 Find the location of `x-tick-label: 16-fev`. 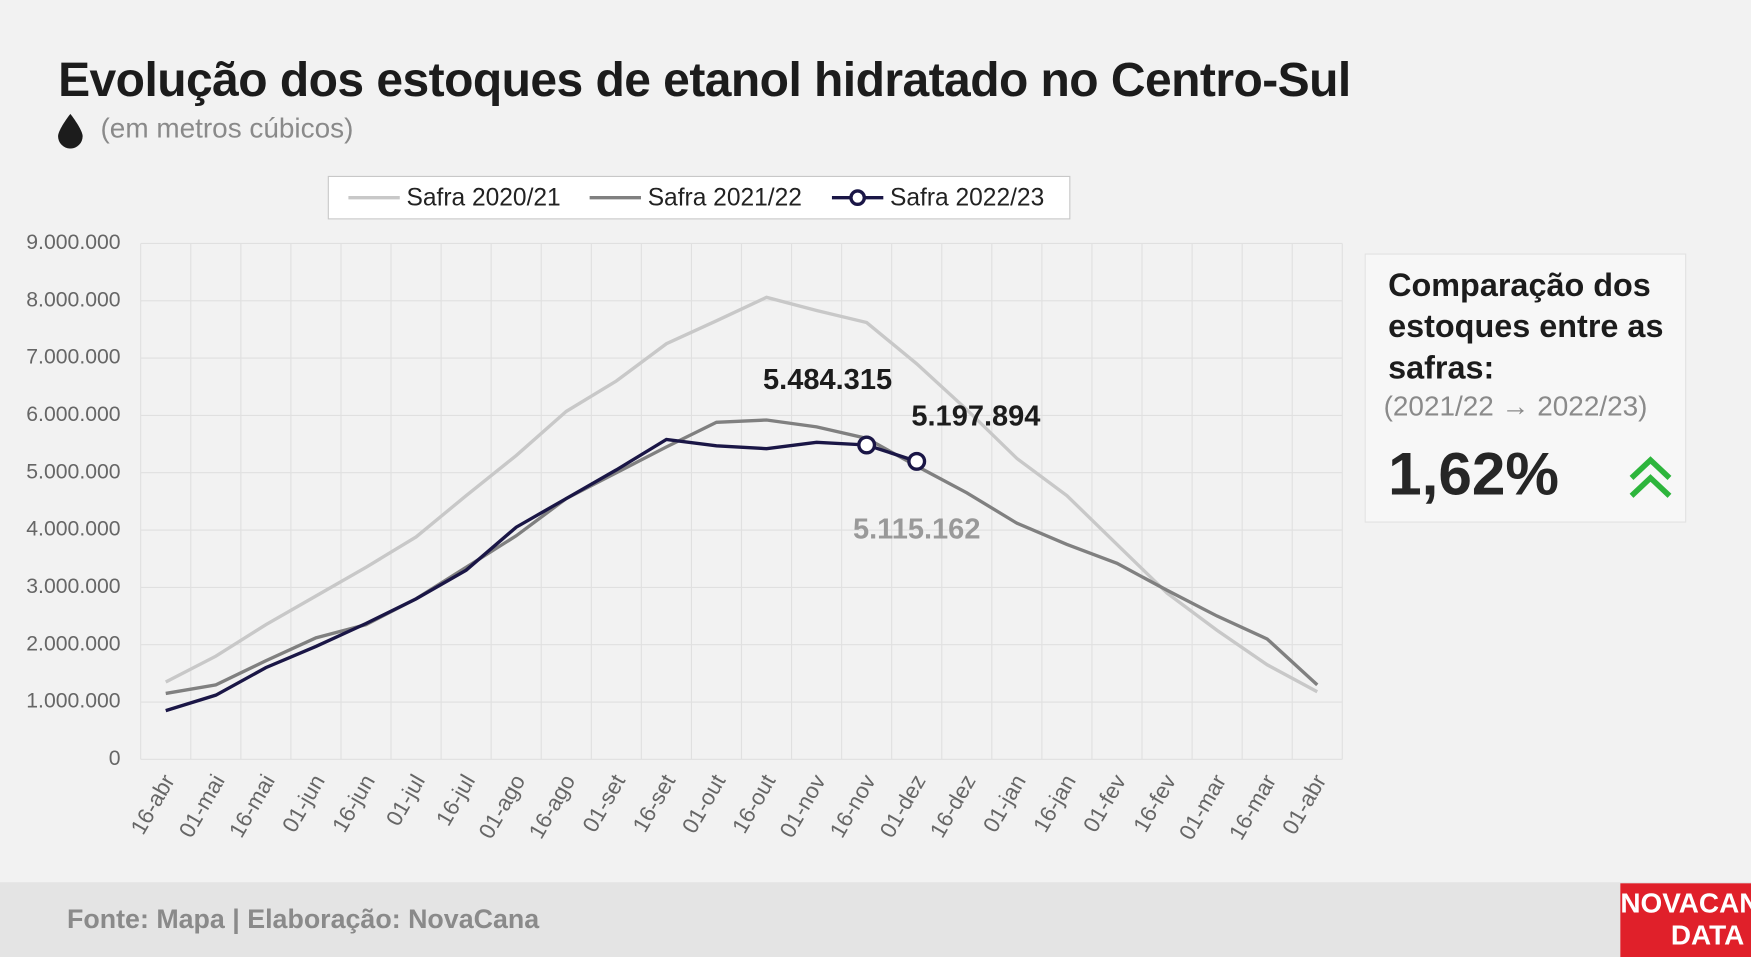

x-tick-label: 16-fev is located at coordinates (1154, 802).